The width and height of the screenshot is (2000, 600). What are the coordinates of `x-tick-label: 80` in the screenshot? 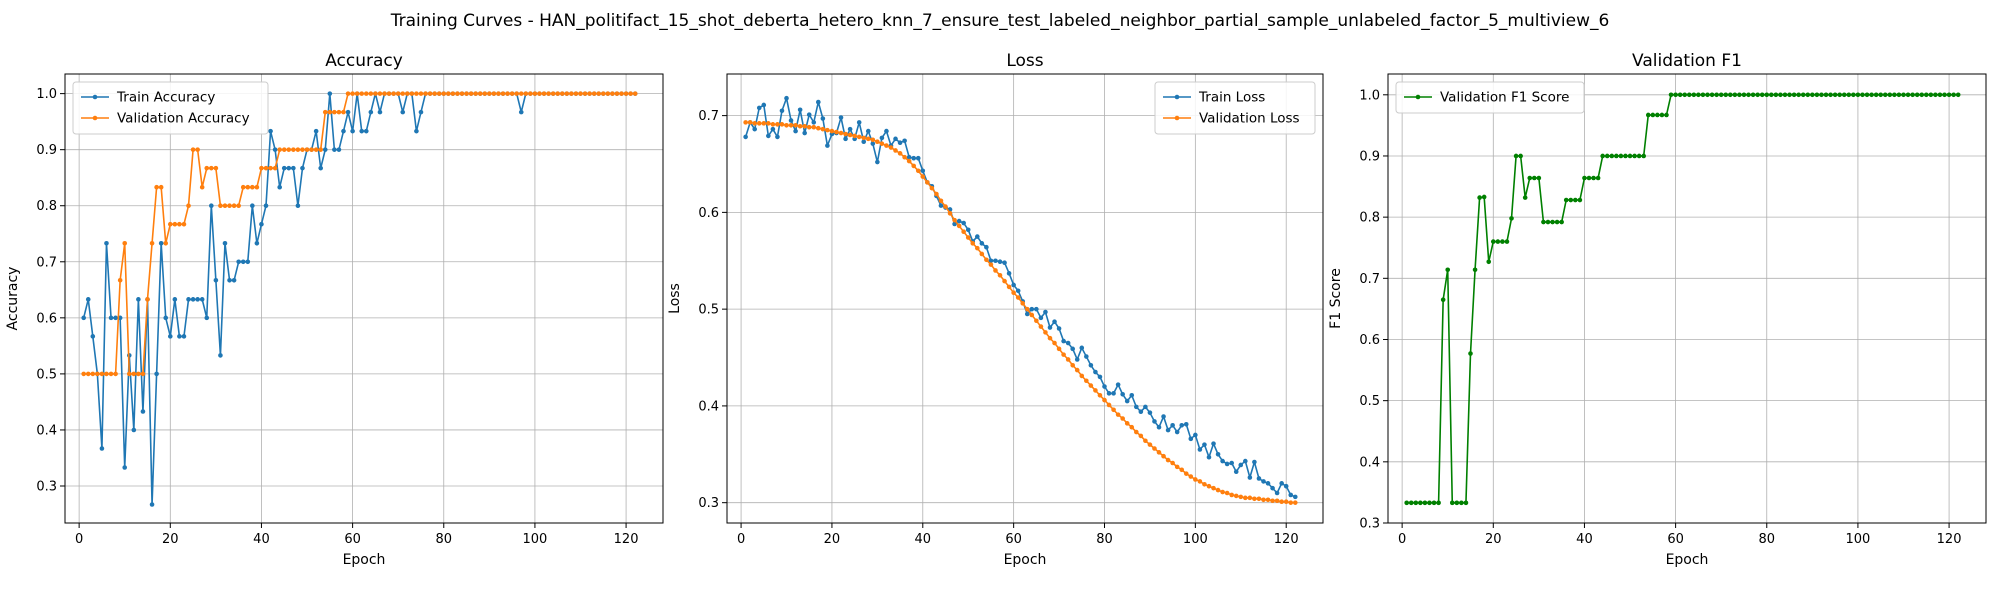 It's located at (443, 539).